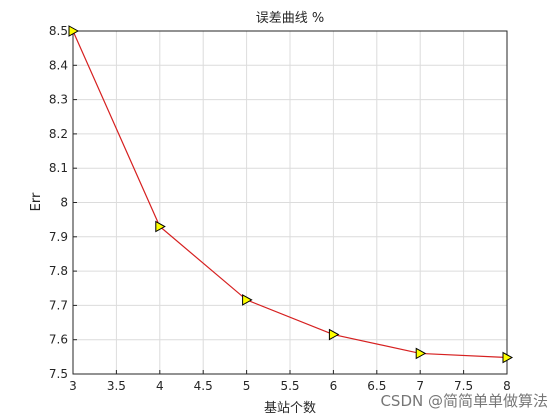 This screenshot has width=560, height=420. Describe the element at coordinates (58, 168) in the screenshot. I see `y-tick-label: 8.1` at that location.